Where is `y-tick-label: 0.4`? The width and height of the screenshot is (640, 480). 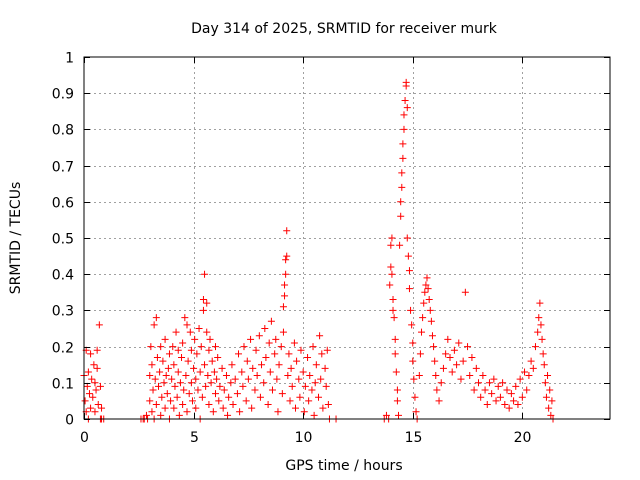
y-tick-label: 0.4 is located at coordinates (63, 276).